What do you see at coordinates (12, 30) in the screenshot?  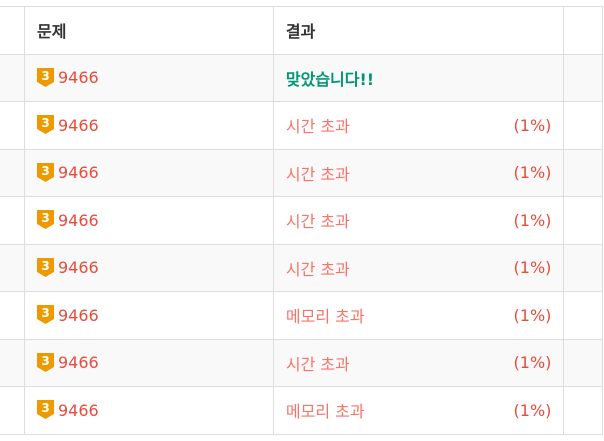 I see `header-cell-prev` at bounding box center [12, 30].